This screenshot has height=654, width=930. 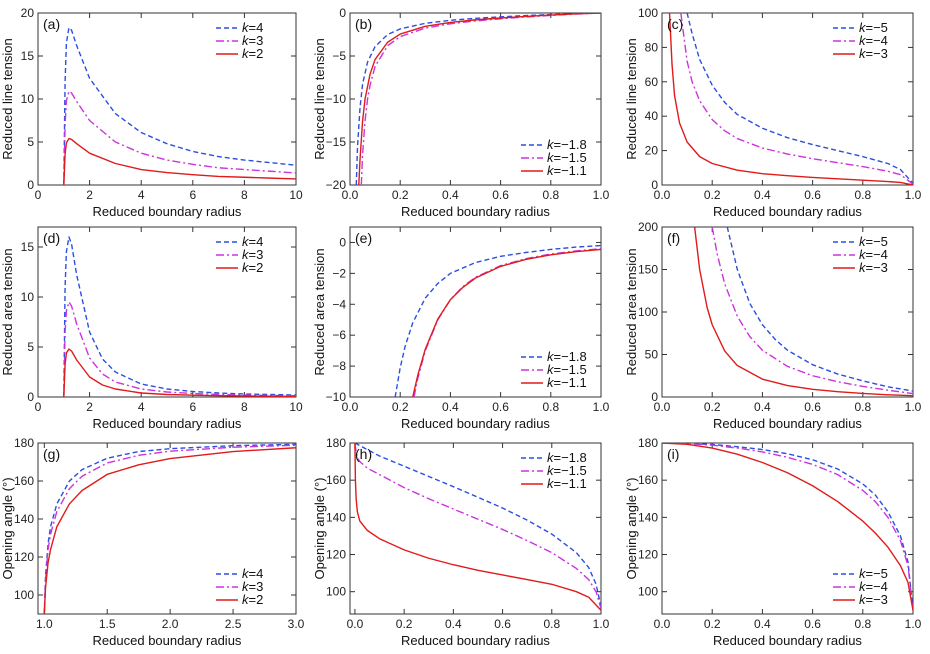 What do you see at coordinates (652, 151) in the screenshot?
I see `y-tick-label: 20` at bounding box center [652, 151].